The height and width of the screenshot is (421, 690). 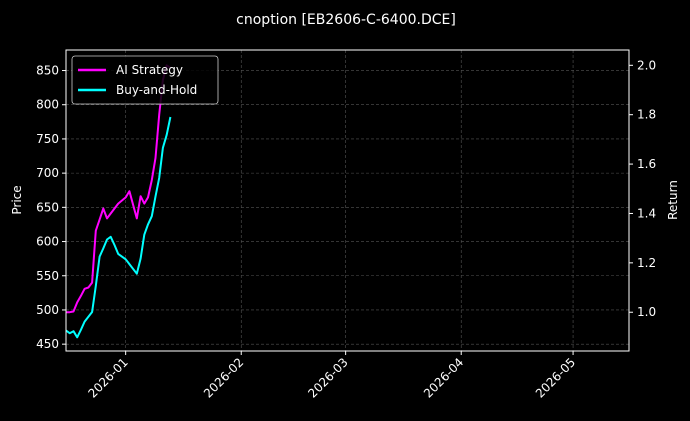 What do you see at coordinates (156, 90) in the screenshot?
I see `legend-label-buy-and-hold: Buy-and-Hold` at bounding box center [156, 90].